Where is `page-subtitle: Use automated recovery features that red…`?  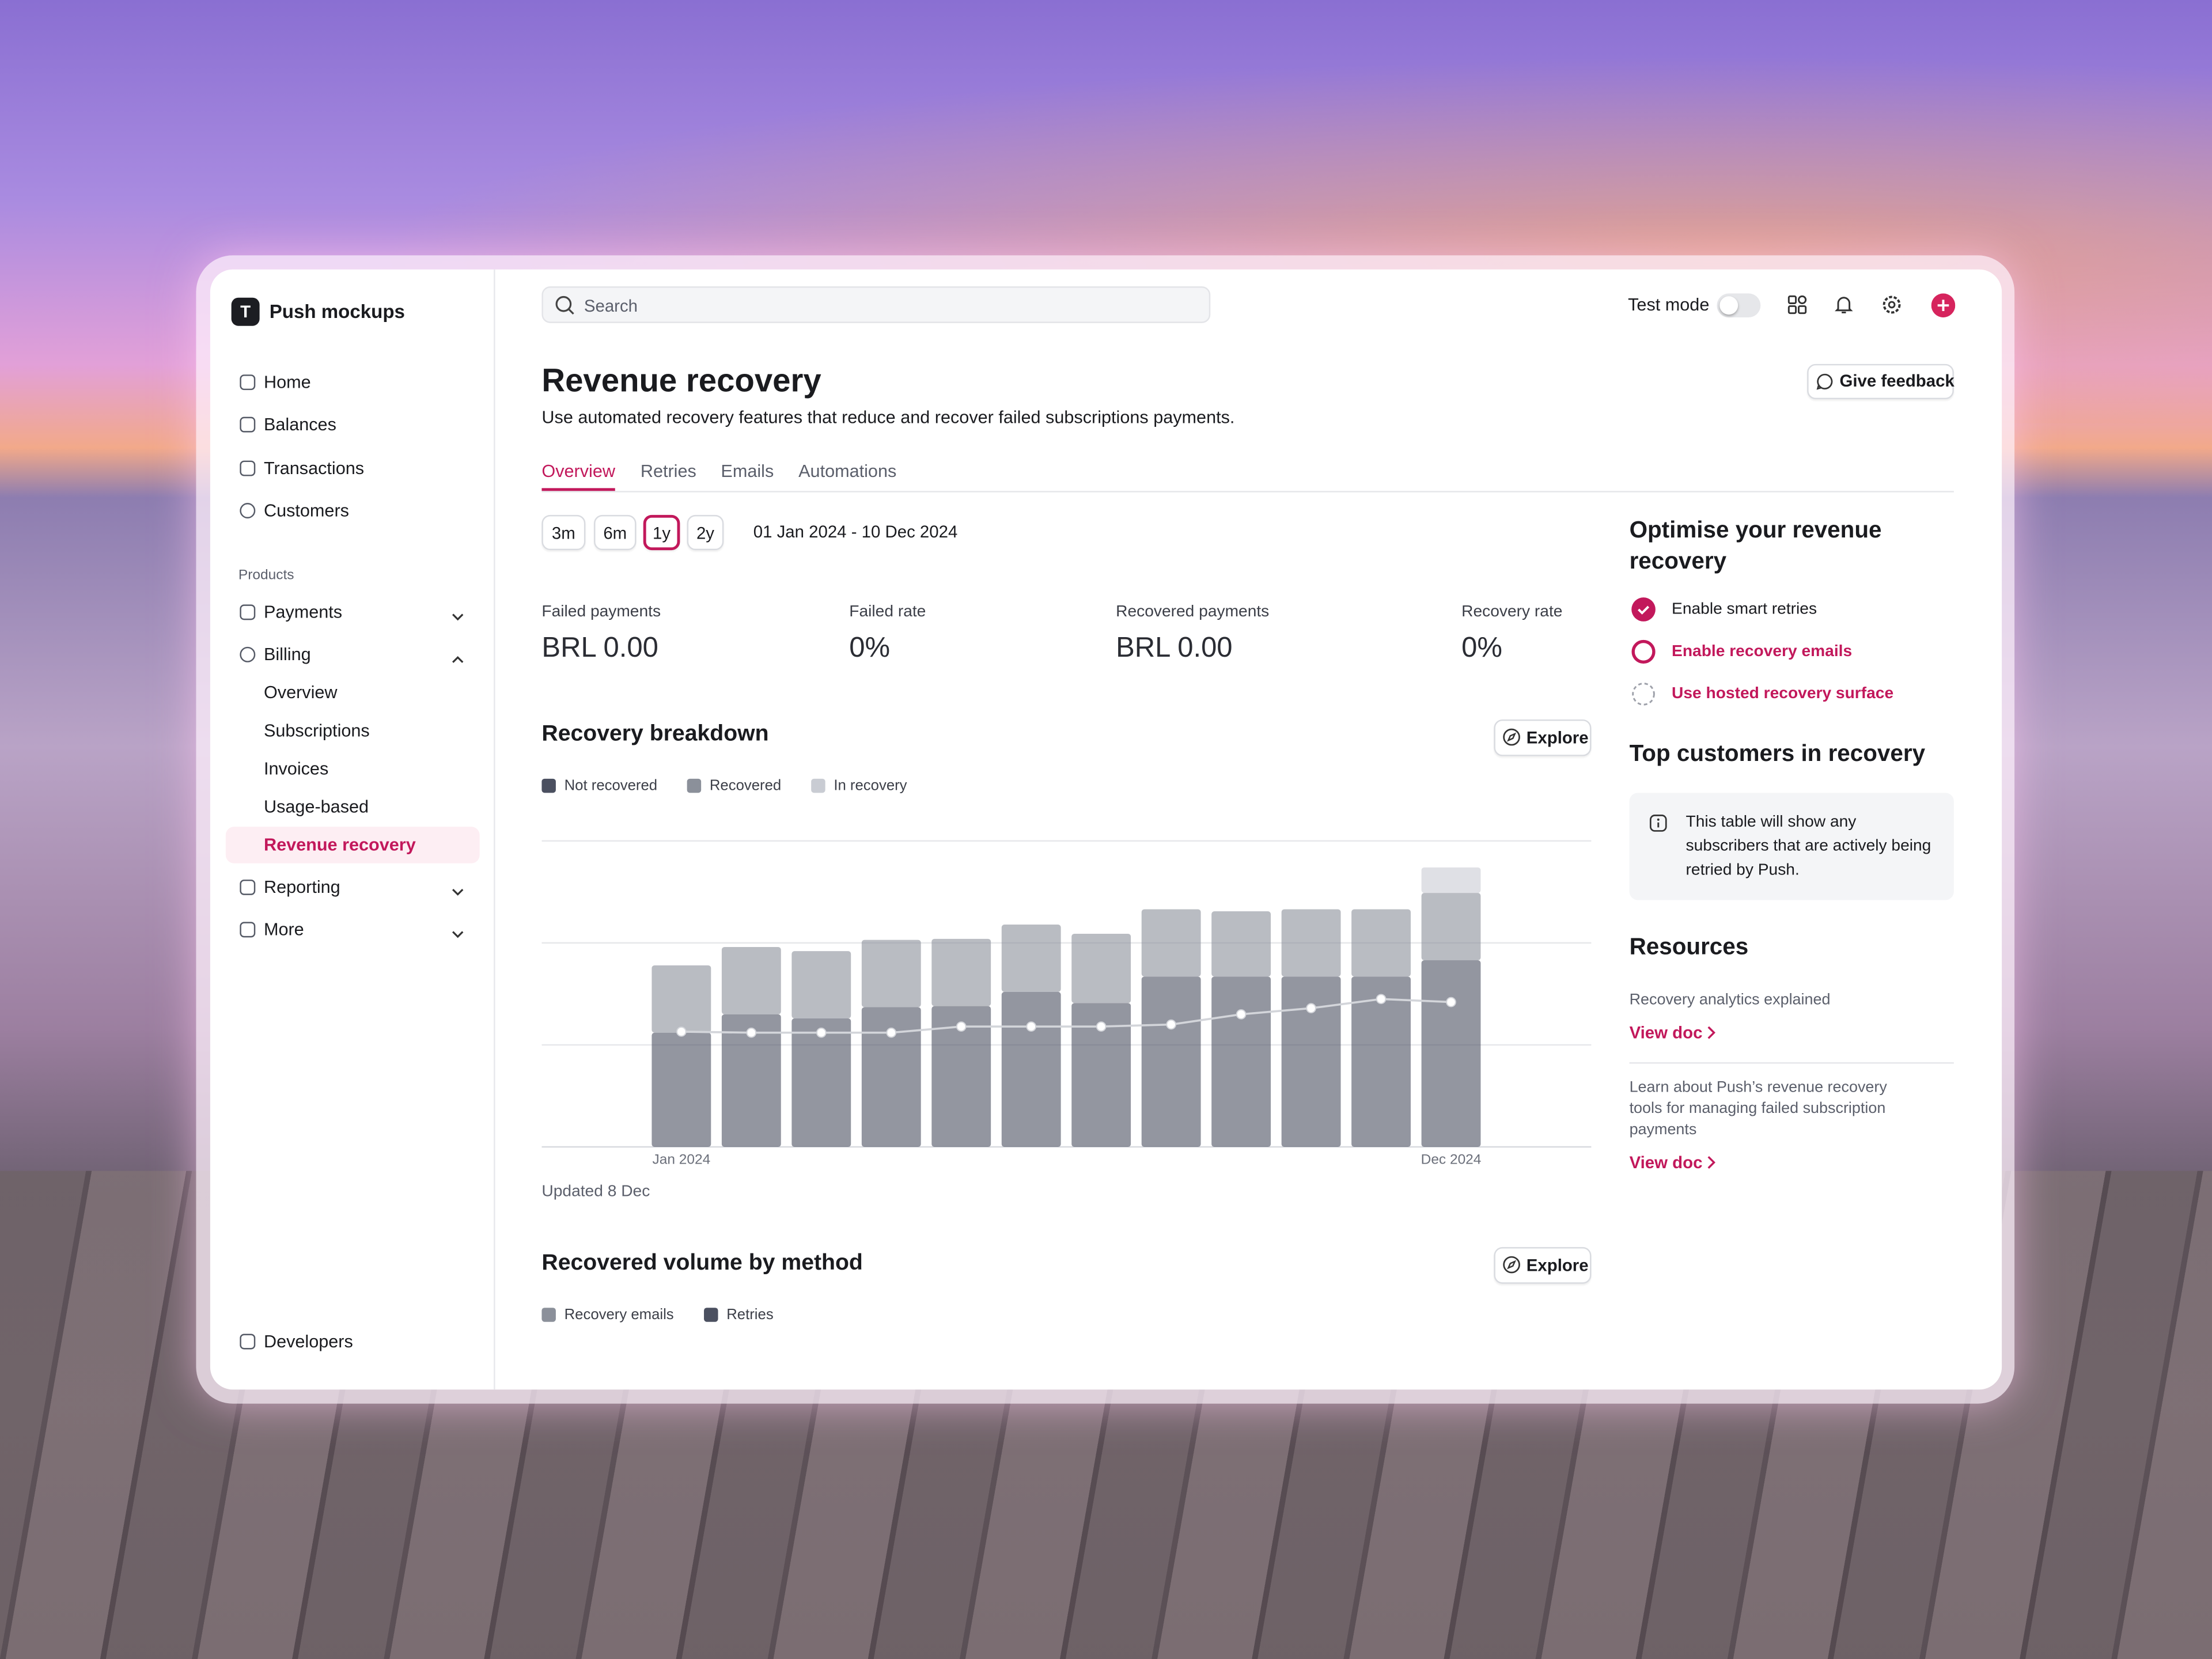
page-subtitle: Use automated recovery features that red… is located at coordinates (888, 417).